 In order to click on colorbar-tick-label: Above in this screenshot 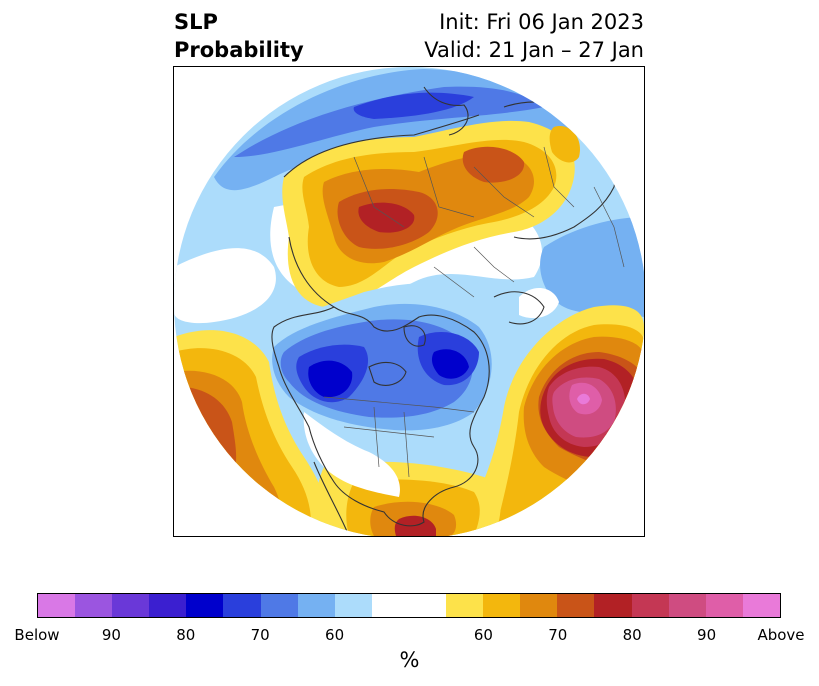, I will do `click(781, 635)`.